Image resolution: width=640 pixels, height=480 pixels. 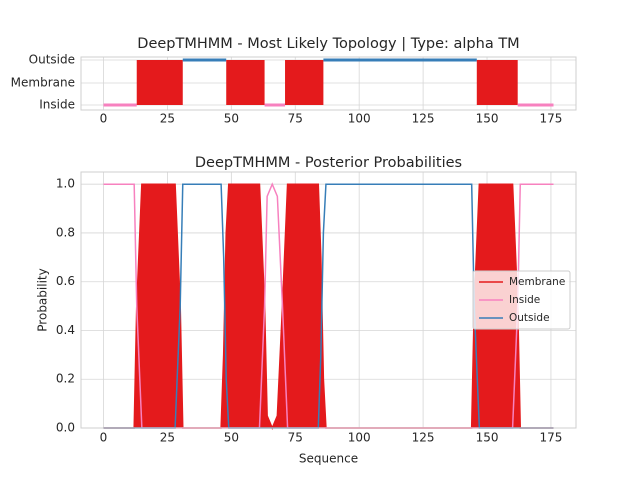 I want to click on y-tick-label: 1.0, so click(x=65, y=184).